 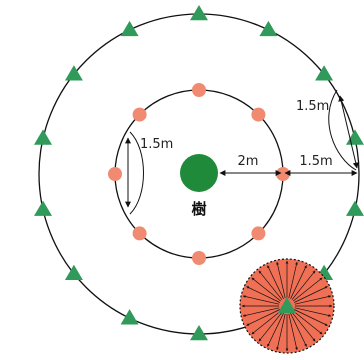 What do you see at coordinates (156, 144) in the screenshot?
I see `inner-spacing-label: 1.5m` at bounding box center [156, 144].